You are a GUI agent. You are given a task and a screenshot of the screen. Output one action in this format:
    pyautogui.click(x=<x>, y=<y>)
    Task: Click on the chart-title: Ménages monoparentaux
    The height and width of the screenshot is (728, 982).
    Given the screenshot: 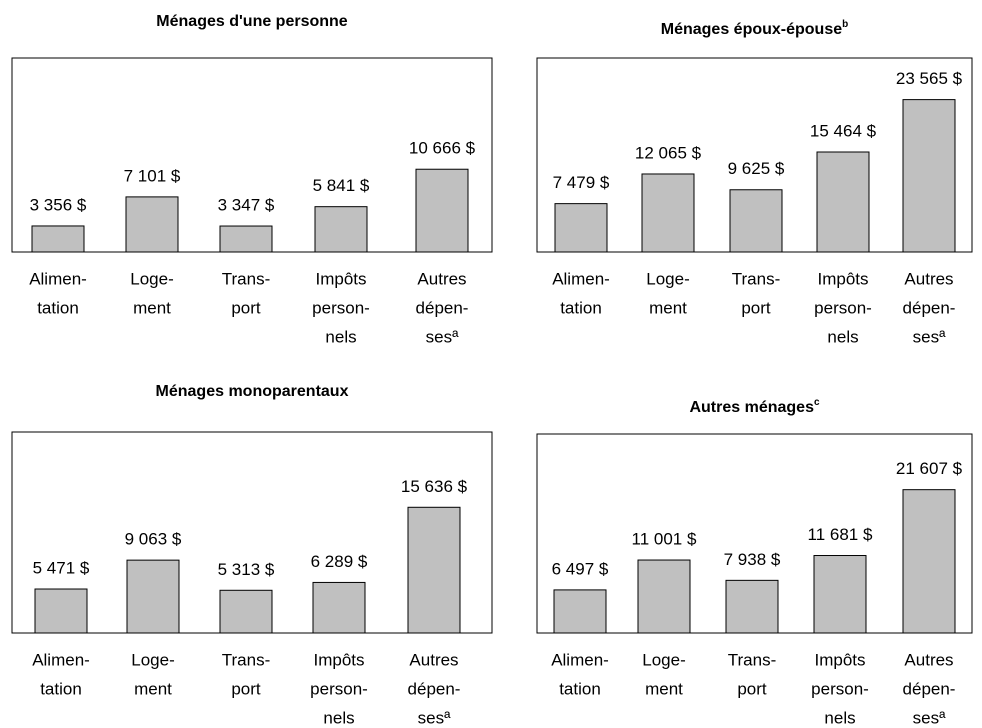 What is the action you would take?
    pyautogui.click(x=252, y=391)
    